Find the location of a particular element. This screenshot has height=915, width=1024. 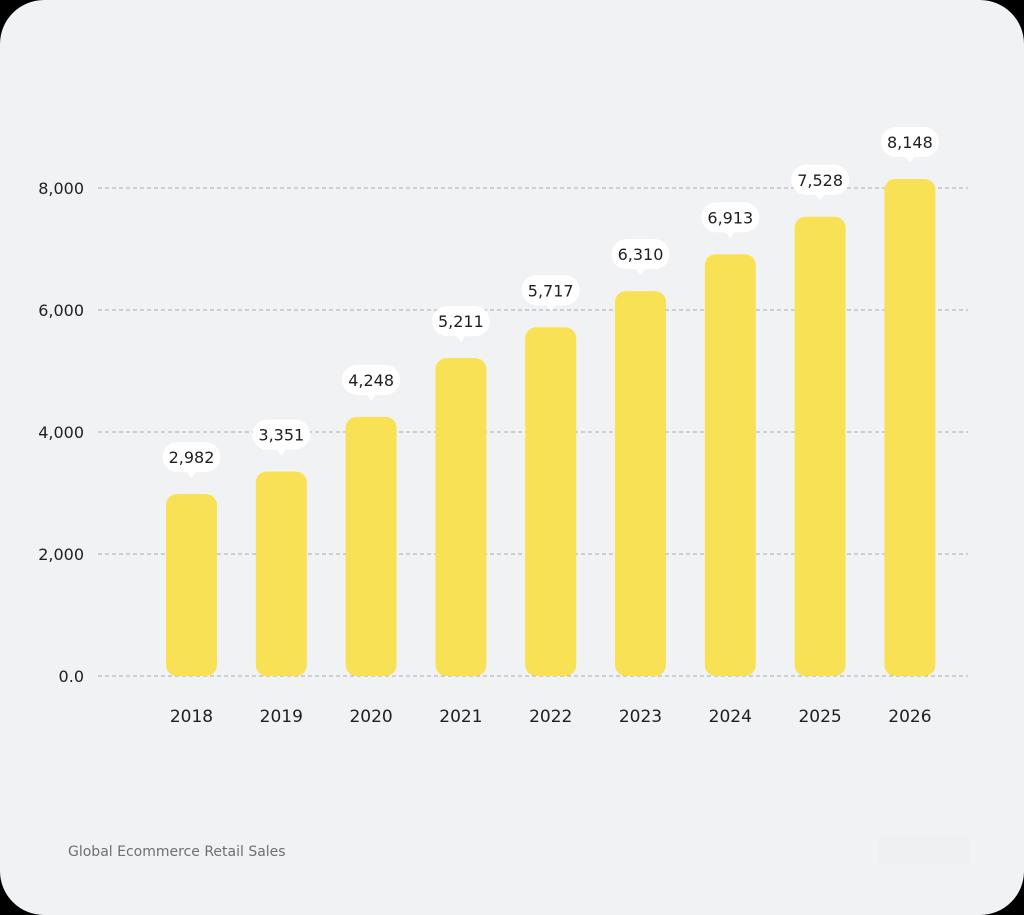

value-label: 4,248 is located at coordinates (371, 380).